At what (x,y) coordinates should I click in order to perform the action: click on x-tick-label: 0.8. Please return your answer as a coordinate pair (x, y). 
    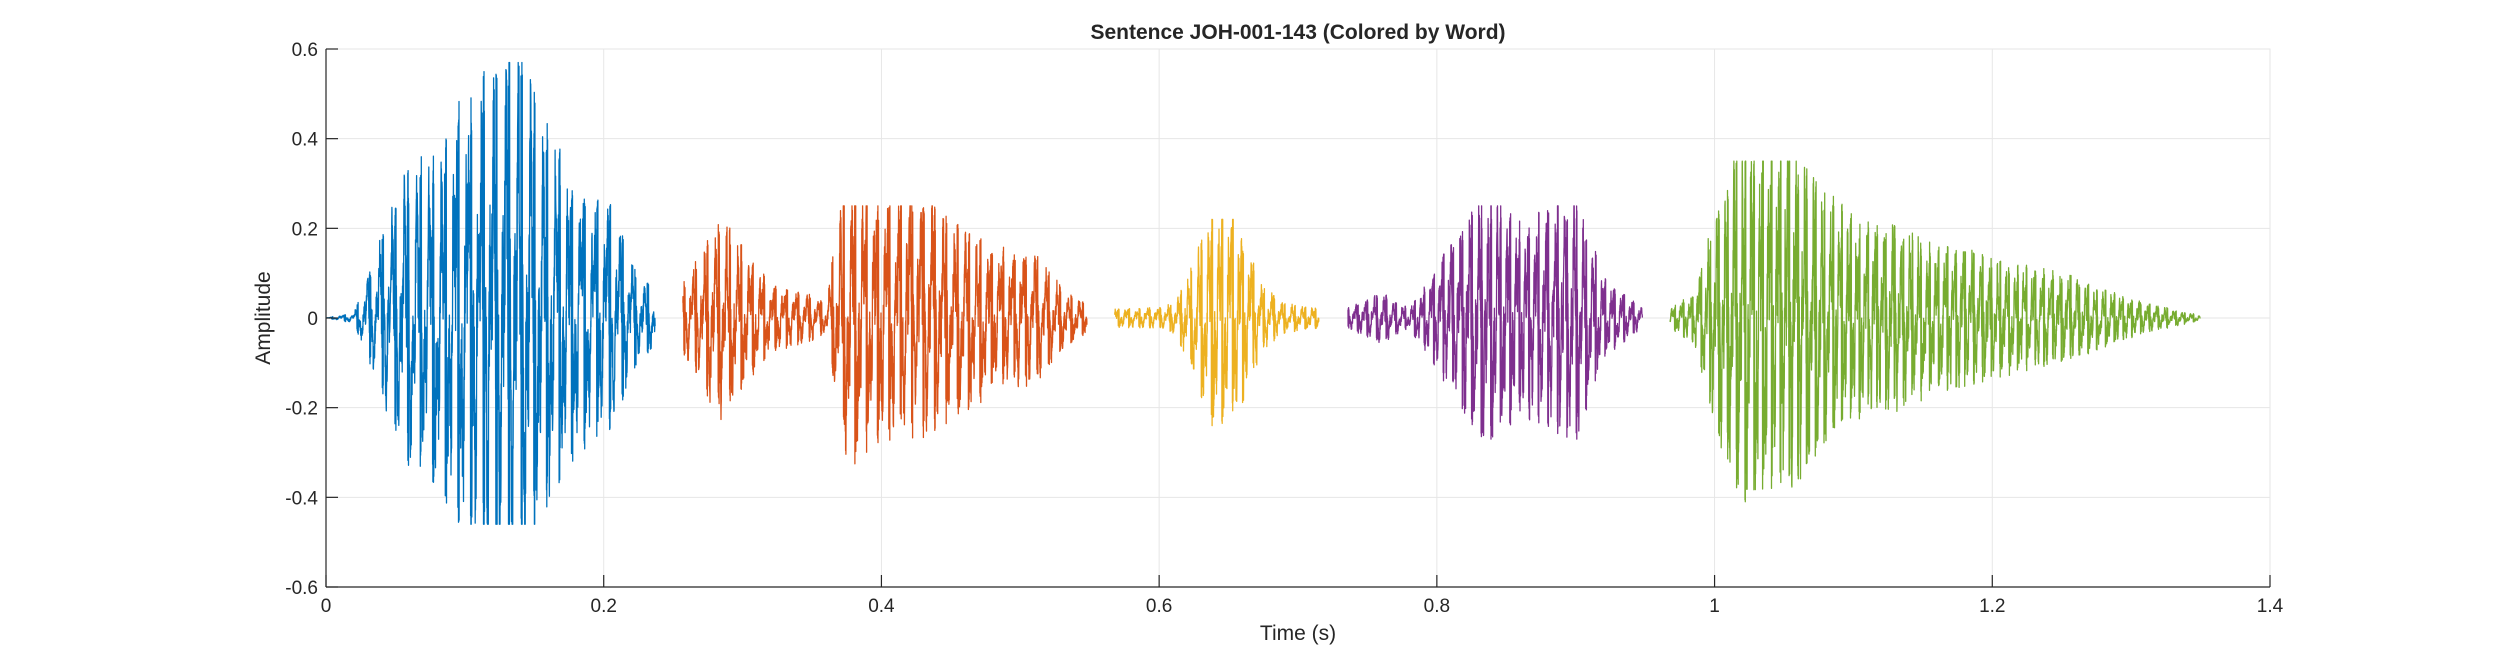
    Looking at the image, I should click on (1437, 606).